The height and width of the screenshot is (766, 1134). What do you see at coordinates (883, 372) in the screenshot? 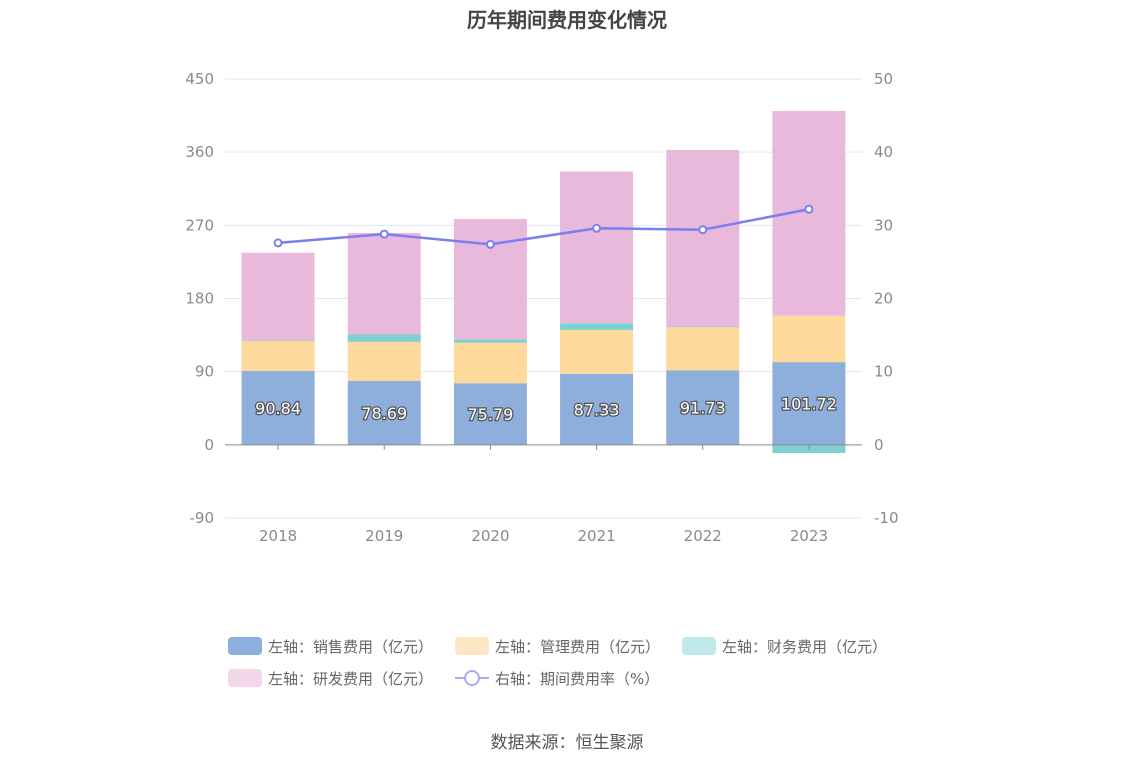
I see `right-axis-tick-label: 10` at bounding box center [883, 372].